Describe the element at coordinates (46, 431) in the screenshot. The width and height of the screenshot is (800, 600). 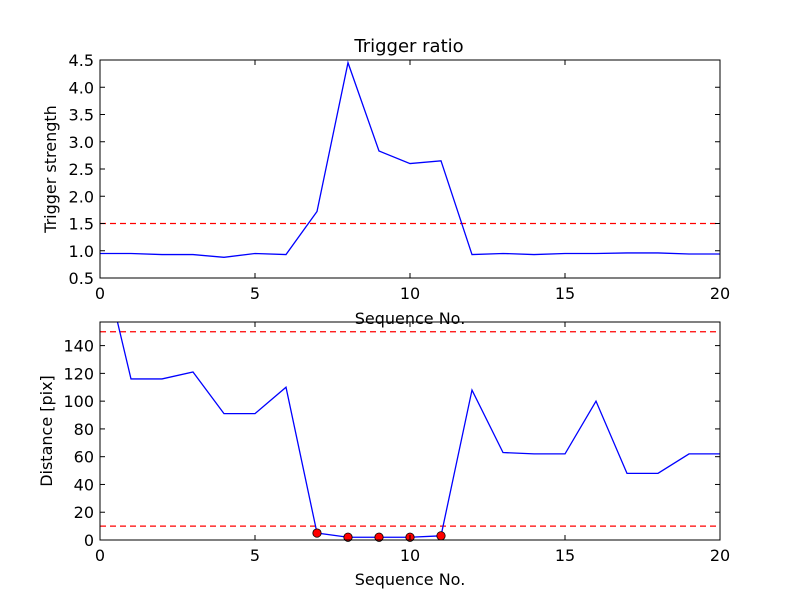
I see `bottom-y-axis-label: Distance [pix]` at that location.